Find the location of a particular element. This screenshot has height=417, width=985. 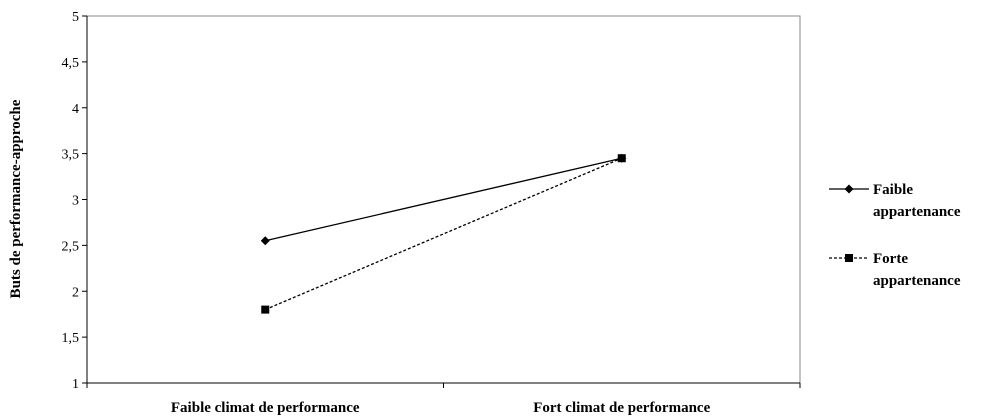

y-tick-label: 3 is located at coordinates (75, 201).